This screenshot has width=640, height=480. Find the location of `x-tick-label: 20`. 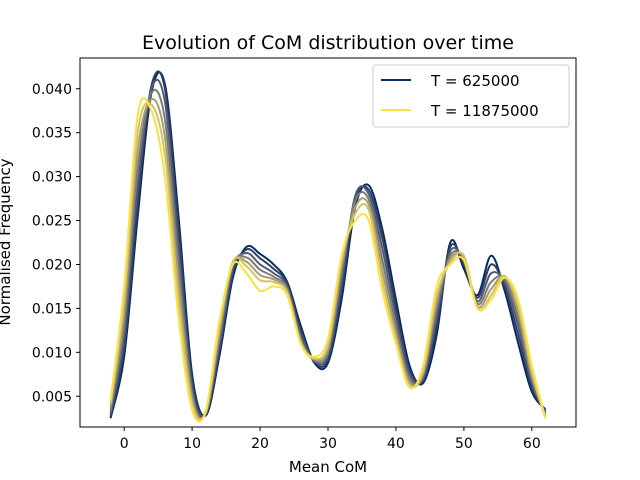

x-tick-label: 20 is located at coordinates (260, 444).